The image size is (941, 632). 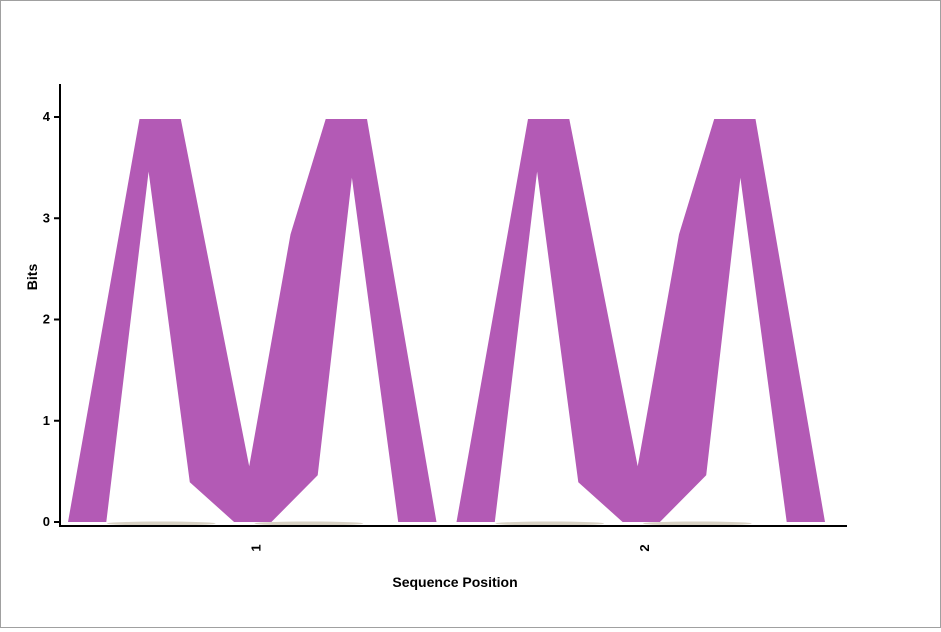 What do you see at coordinates (46, 420) in the screenshot?
I see `y-tick-label: 1` at bounding box center [46, 420].